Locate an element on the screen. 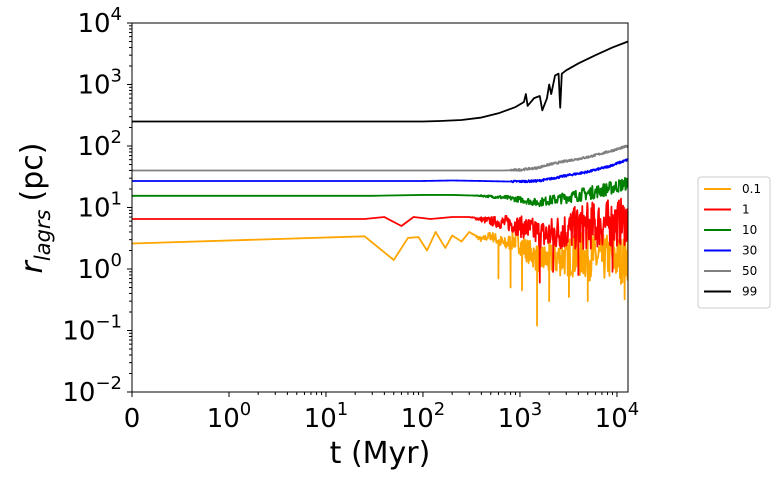 This screenshot has width=779, height=479. y-tick-label: 10⁻² is located at coordinates (92, 390).